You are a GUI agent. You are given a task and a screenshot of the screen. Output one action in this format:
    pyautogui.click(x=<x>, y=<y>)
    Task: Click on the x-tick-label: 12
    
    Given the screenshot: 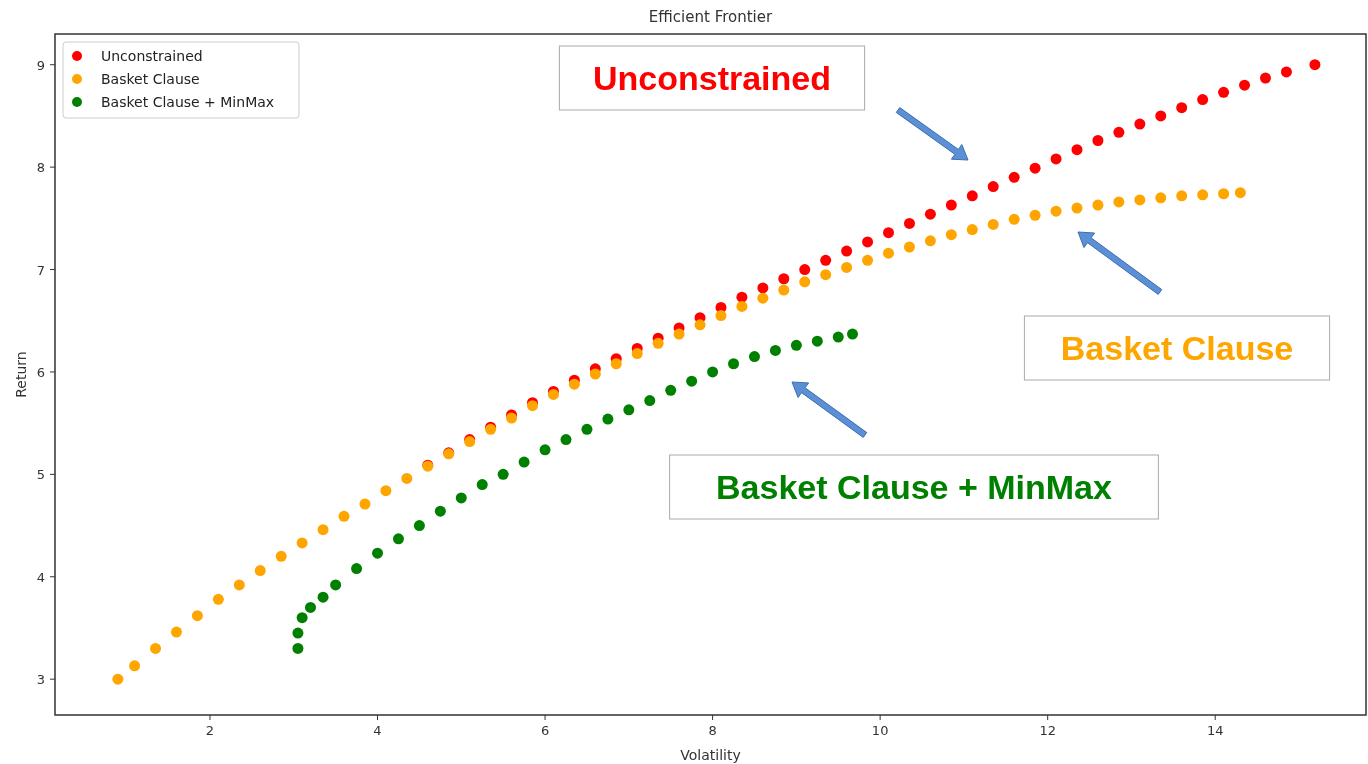 What is the action you would take?
    pyautogui.click(x=1047, y=730)
    